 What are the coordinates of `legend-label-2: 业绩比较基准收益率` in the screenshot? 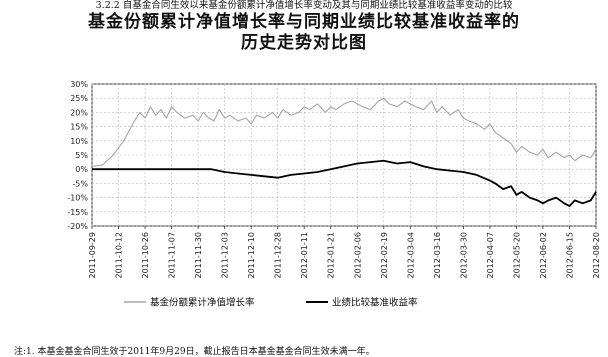 It's located at (375, 303).